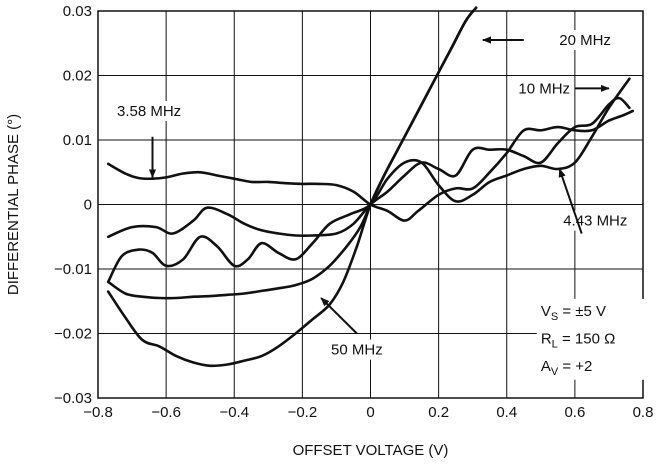 Image resolution: width=662 pixels, height=465 pixels. Describe the element at coordinates (73, 398) in the screenshot. I see `y-tick-label: −0.03` at that location.